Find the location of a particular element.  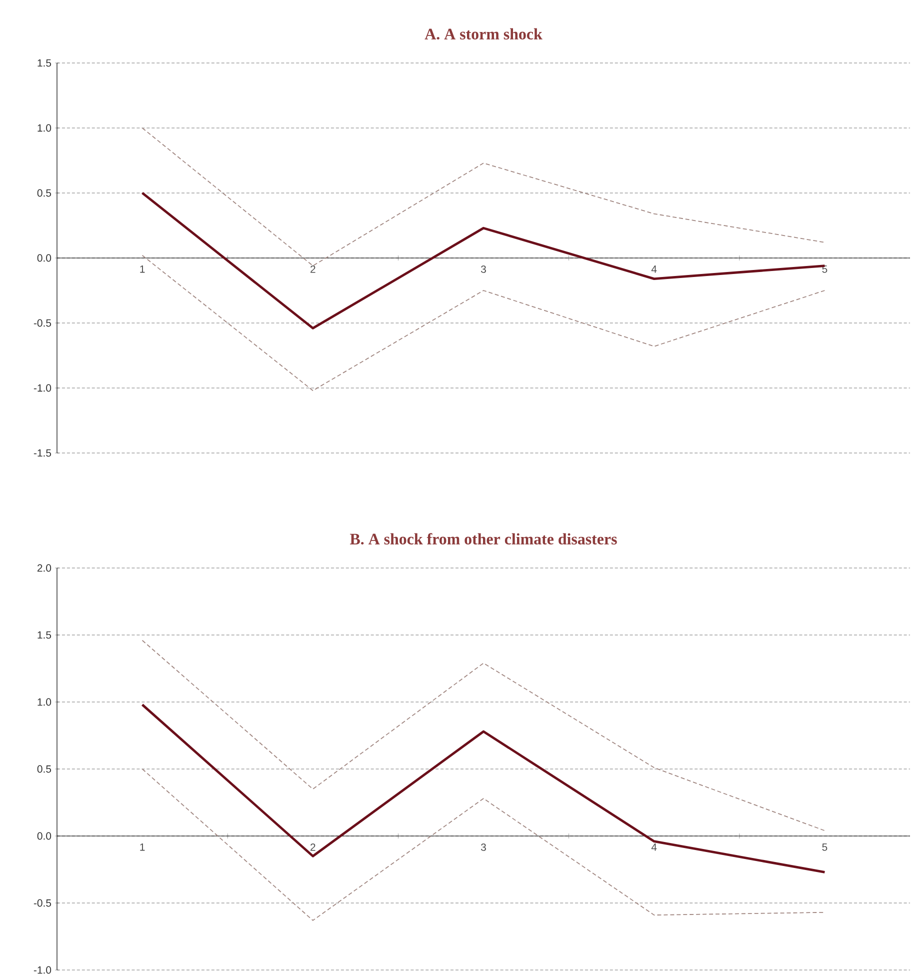

y-tick-label: 2.0 is located at coordinates (44, 568).